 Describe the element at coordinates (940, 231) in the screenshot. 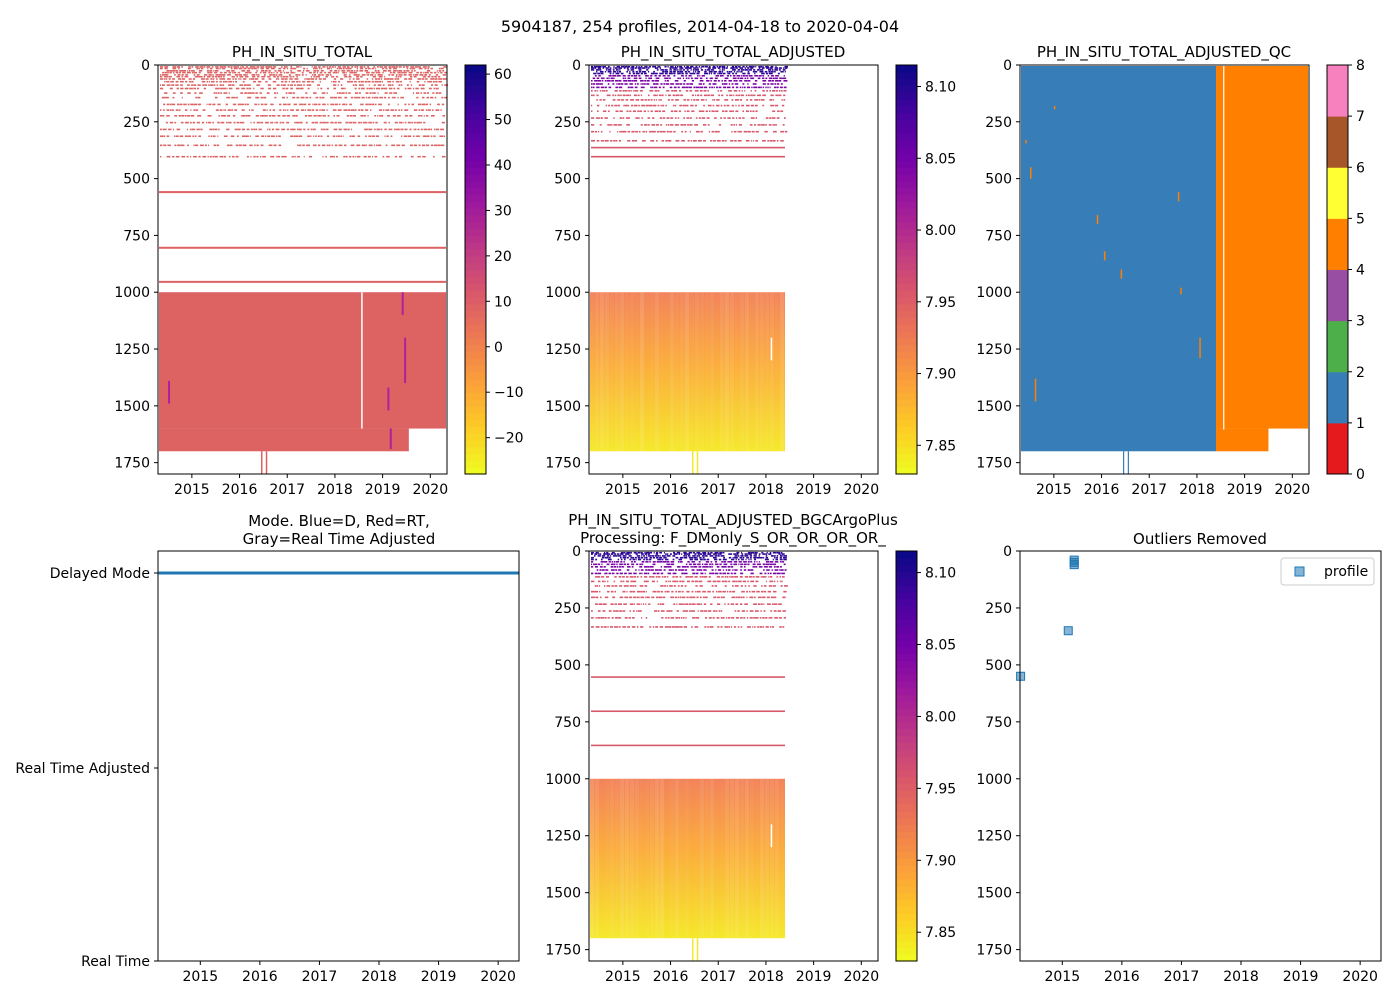

I see `colorbar-tick-label: 8.00` at that location.